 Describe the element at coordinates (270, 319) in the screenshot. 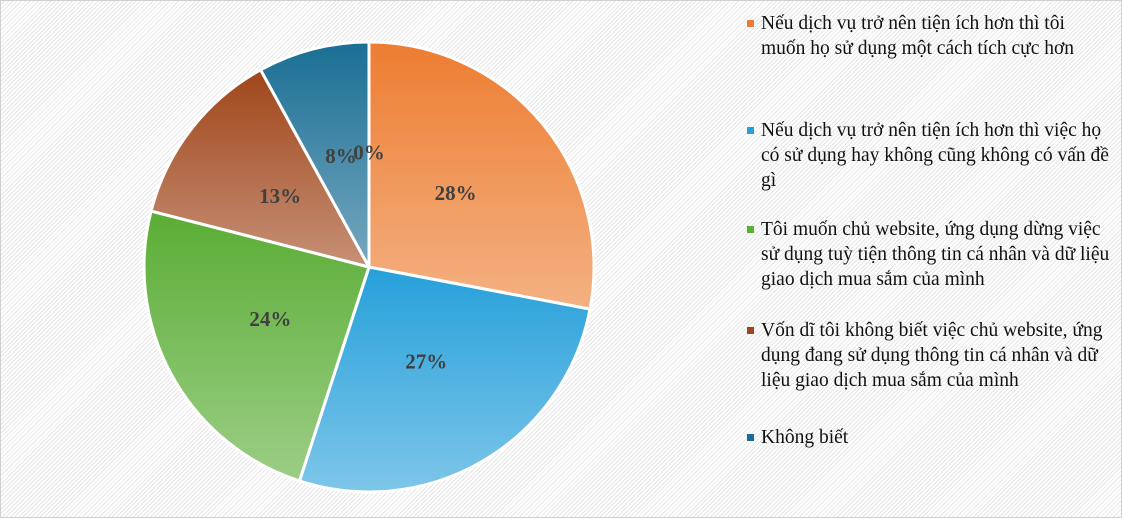

I see `data-label: 24%` at that location.